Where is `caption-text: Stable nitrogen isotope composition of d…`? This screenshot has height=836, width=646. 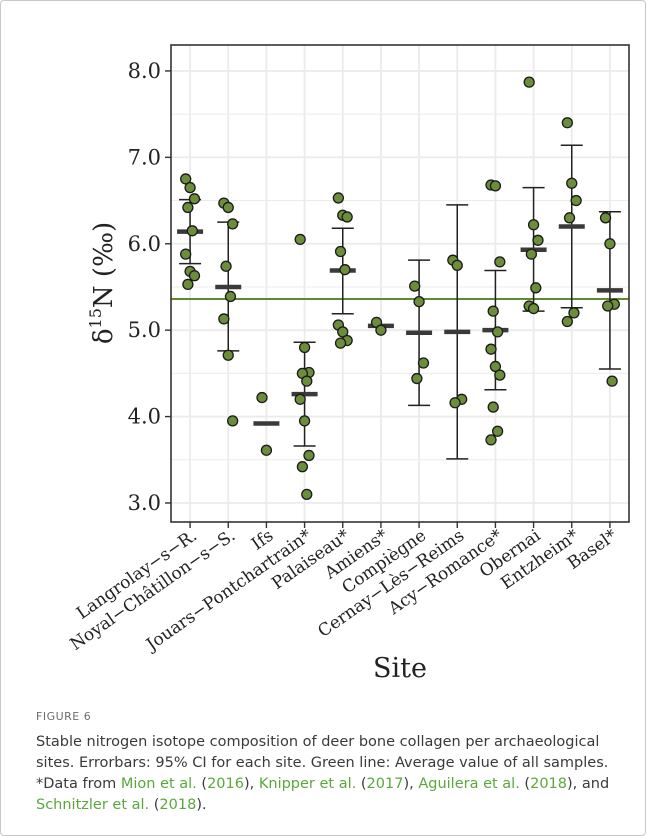 caption-text: Stable nitrogen isotope composition of d… is located at coordinates (322, 763).